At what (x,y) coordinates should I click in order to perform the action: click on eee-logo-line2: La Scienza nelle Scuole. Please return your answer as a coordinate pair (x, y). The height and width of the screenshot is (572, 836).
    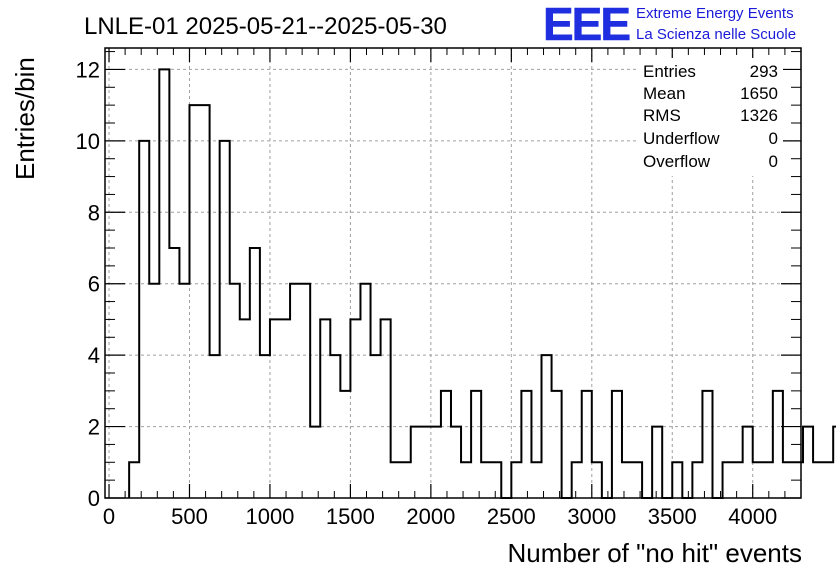
    Looking at the image, I should click on (716, 34).